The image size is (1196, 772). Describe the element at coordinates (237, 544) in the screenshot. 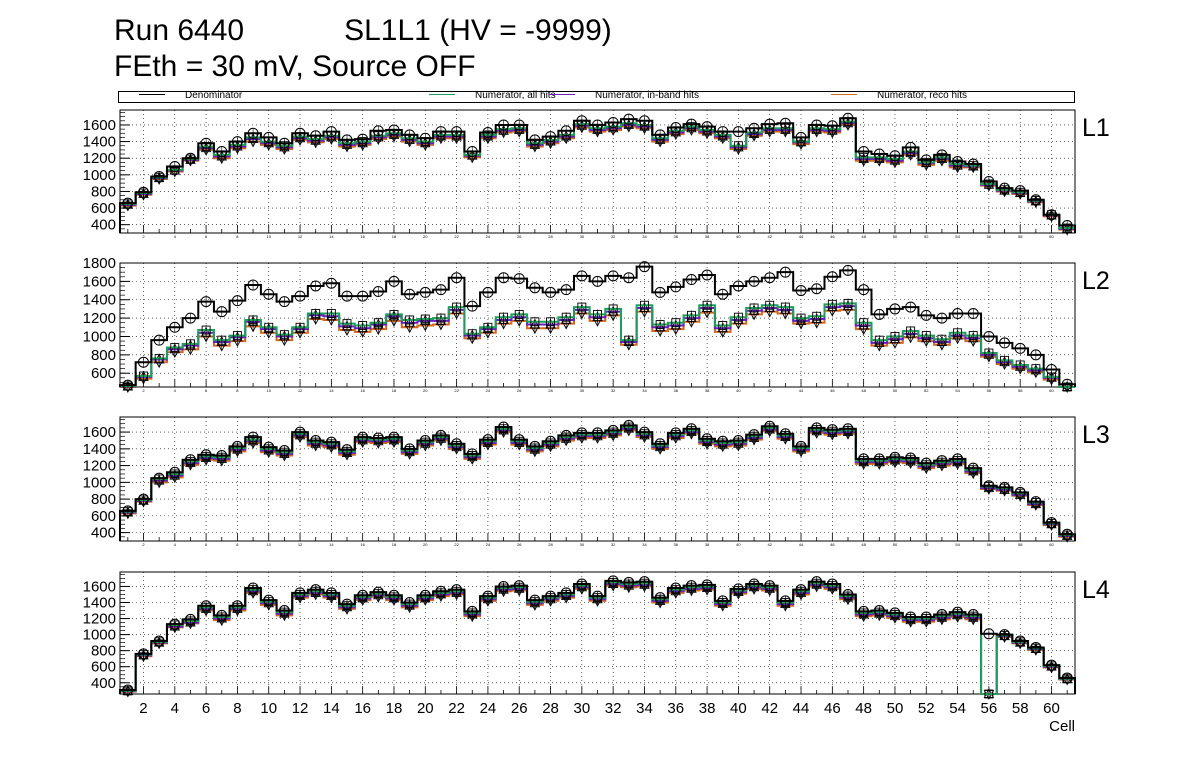

I see `x-tick-label: 8` at that location.